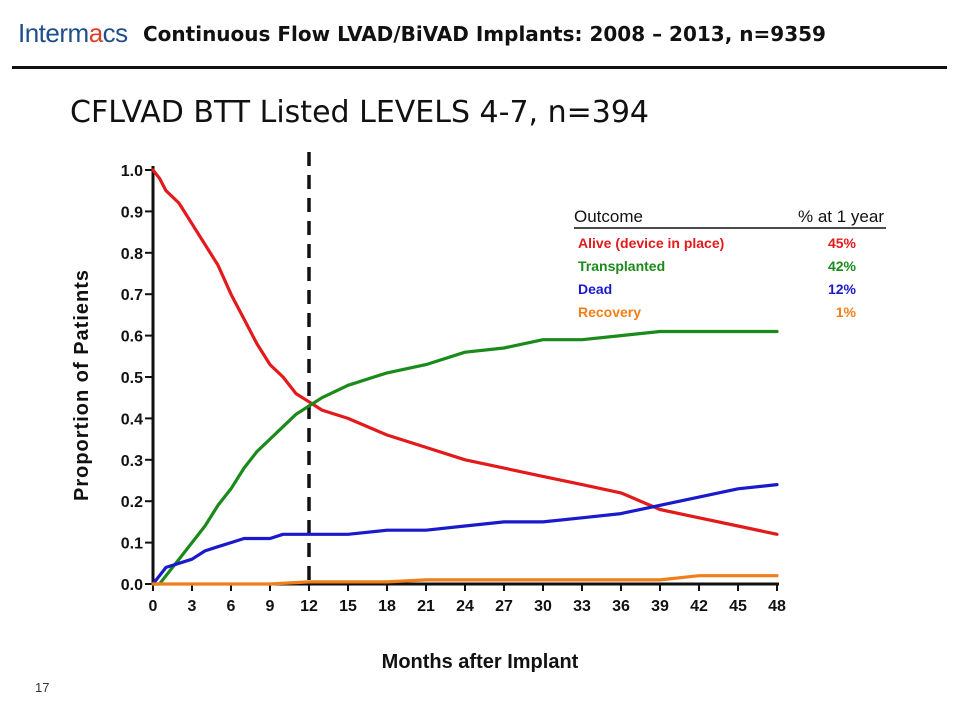 The image size is (960, 720). I want to click on x-tick-label: 9, so click(270, 606).